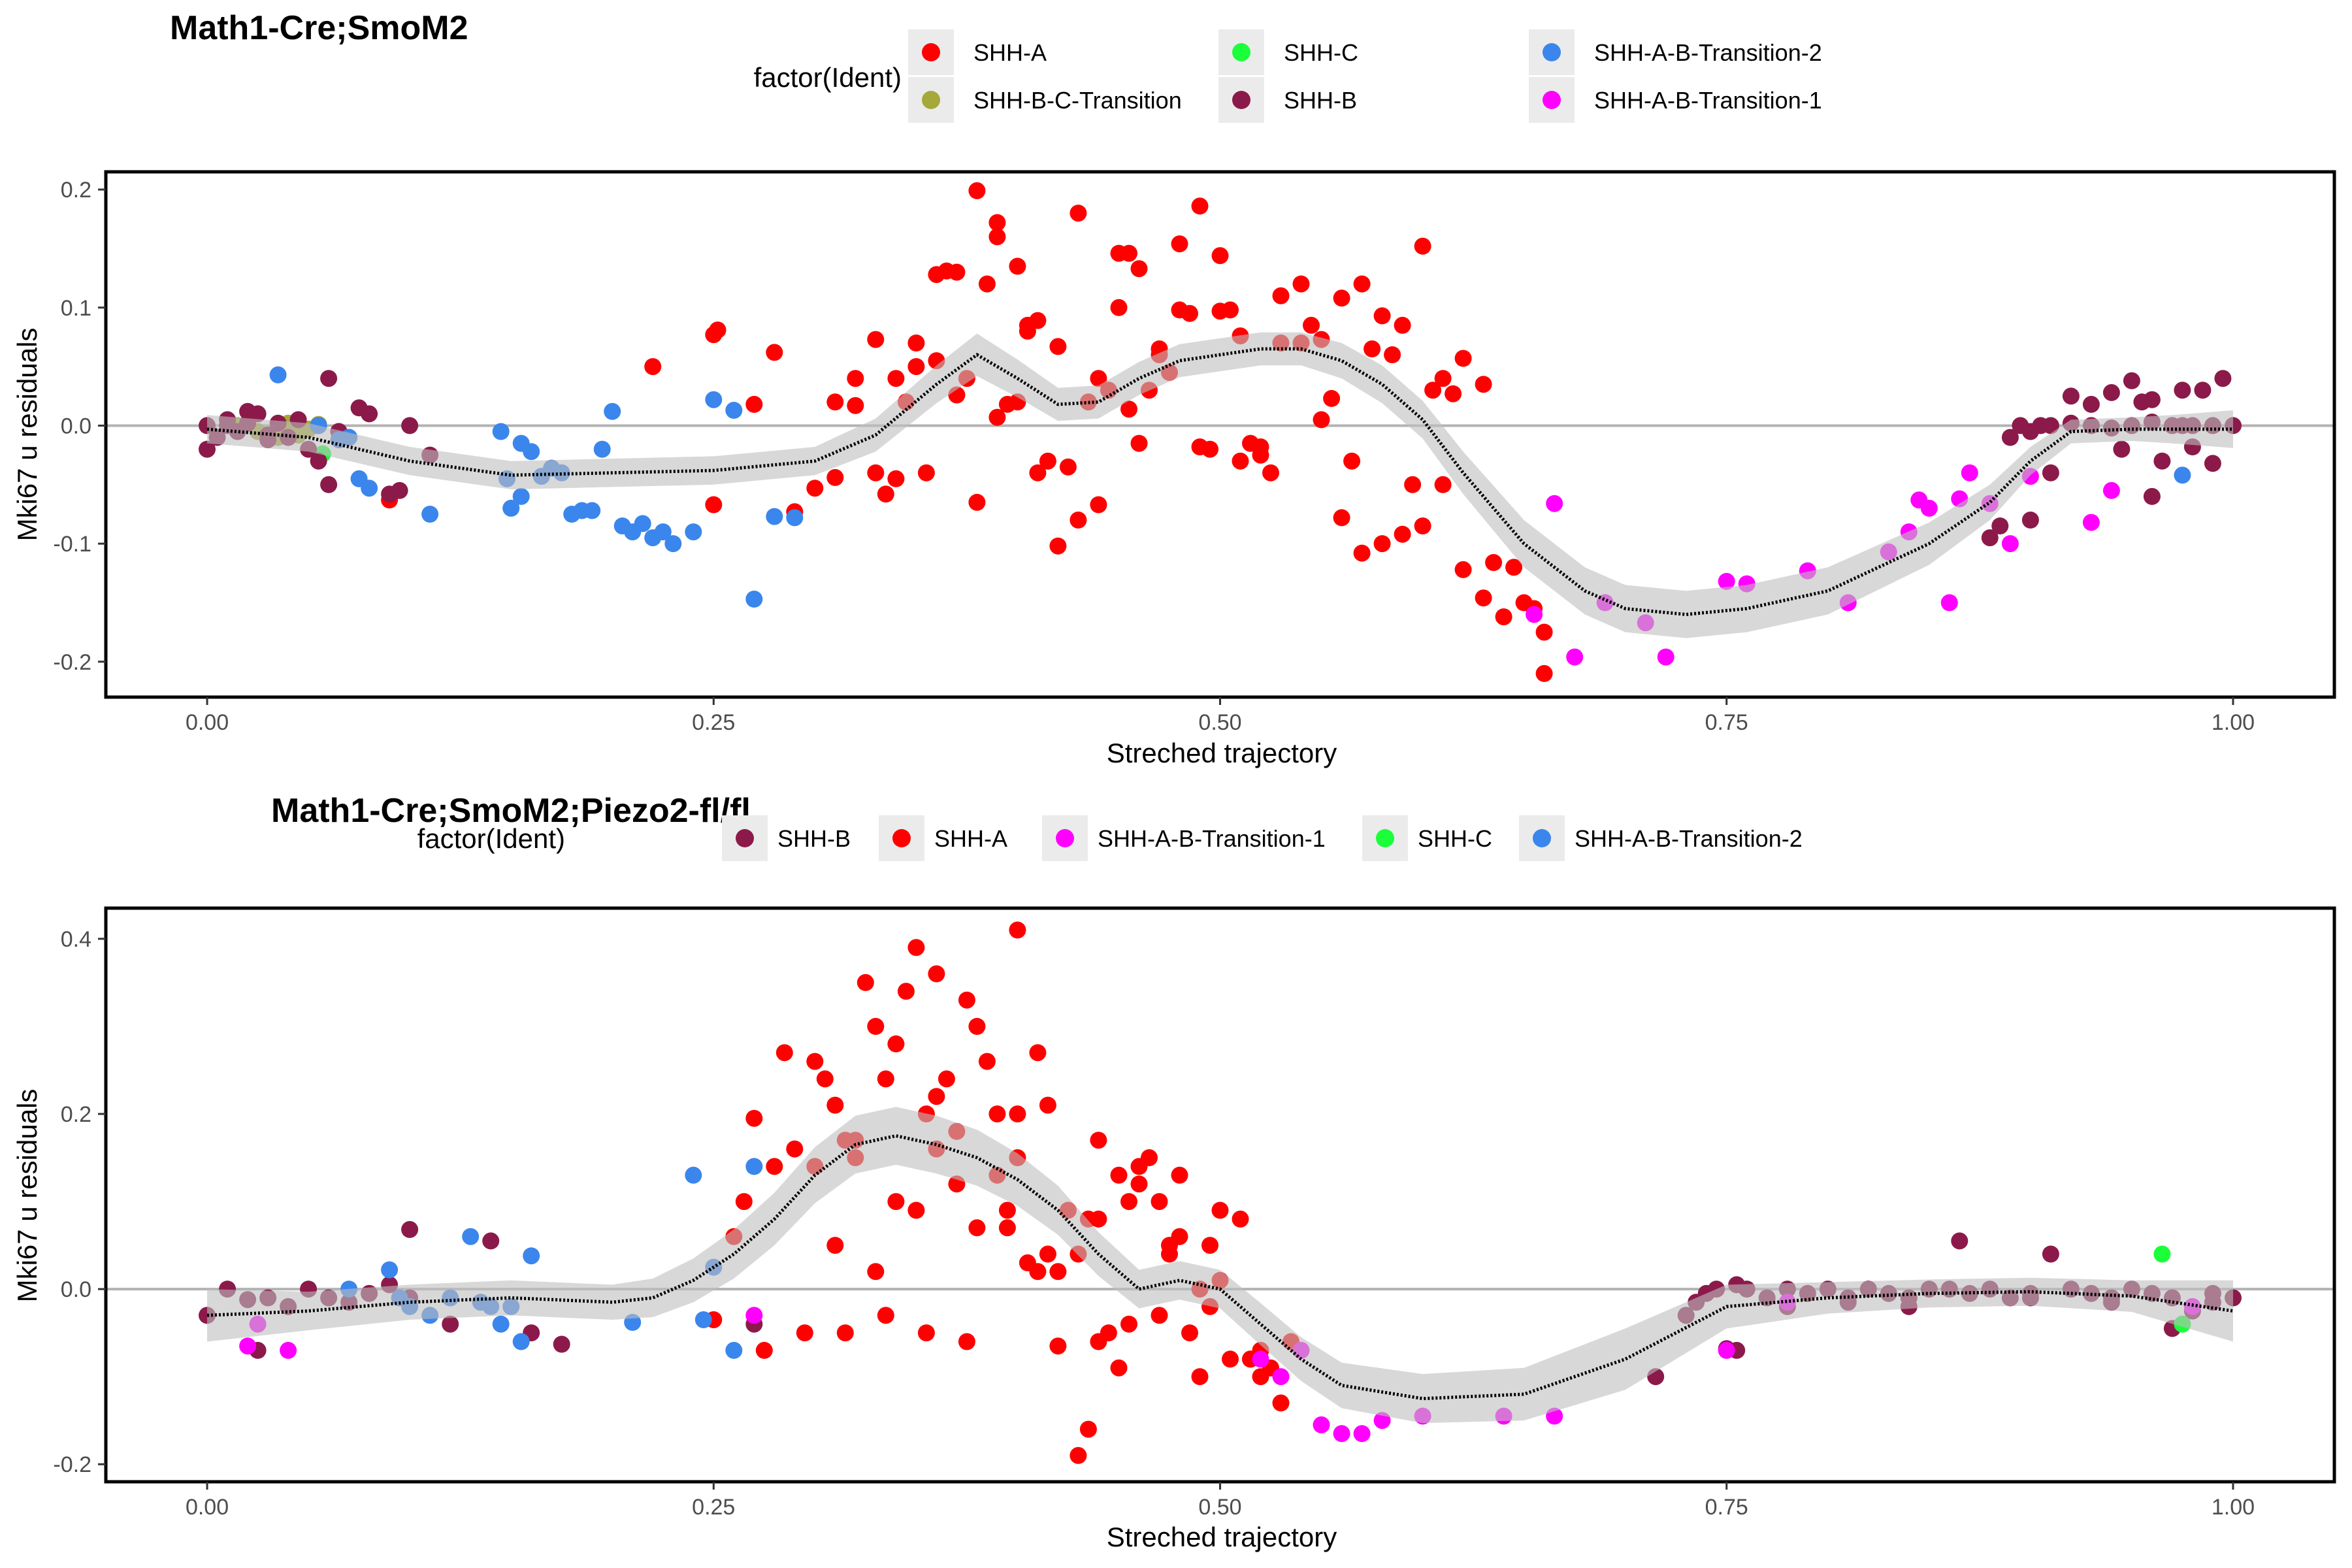  What do you see at coordinates (76, 1289) in the screenshot?
I see `y-tick-label: 0.0` at bounding box center [76, 1289].